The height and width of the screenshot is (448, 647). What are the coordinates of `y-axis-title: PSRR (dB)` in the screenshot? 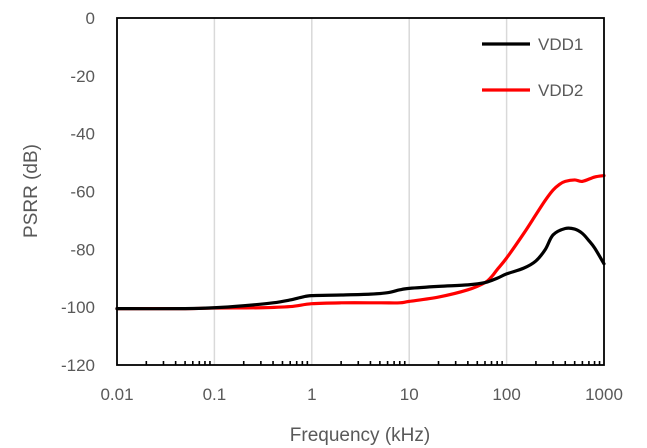 It's located at (31, 191).